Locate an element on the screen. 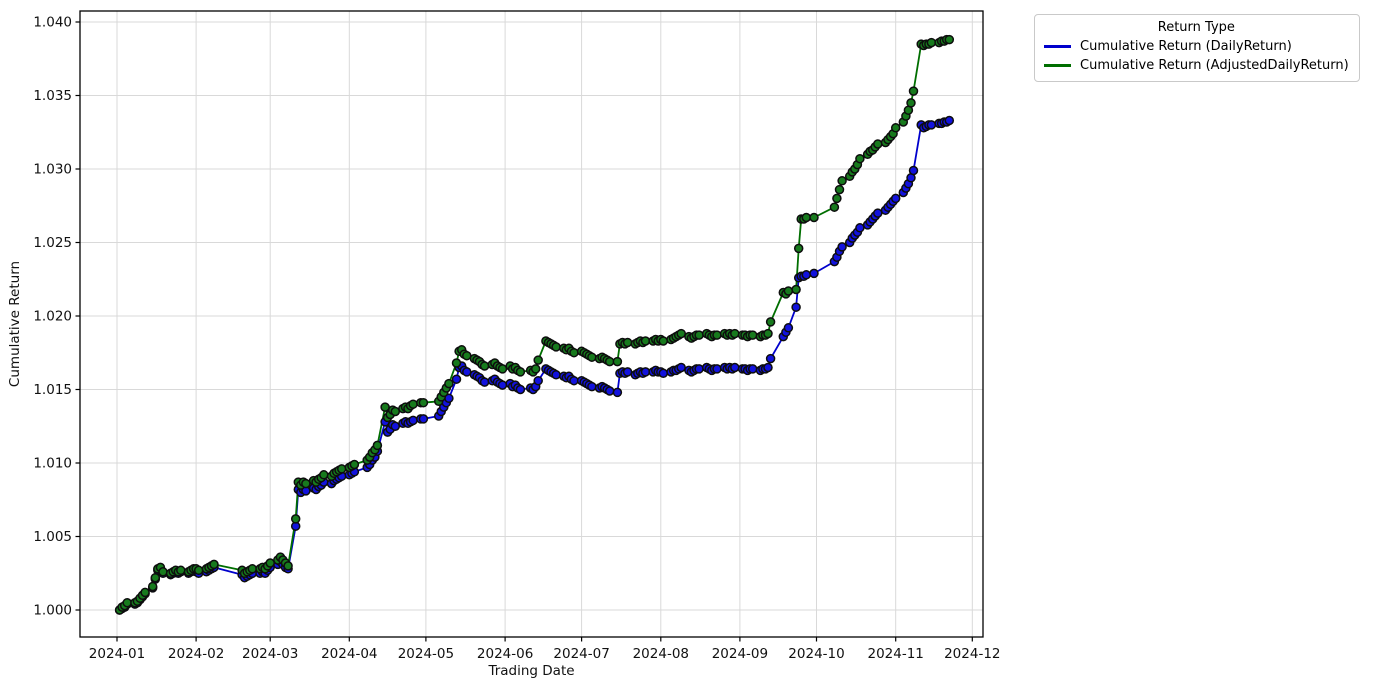 This screenshot has width=1380, height=690. x-tick-label: 2024-11 is located at coordinates (895, 654).